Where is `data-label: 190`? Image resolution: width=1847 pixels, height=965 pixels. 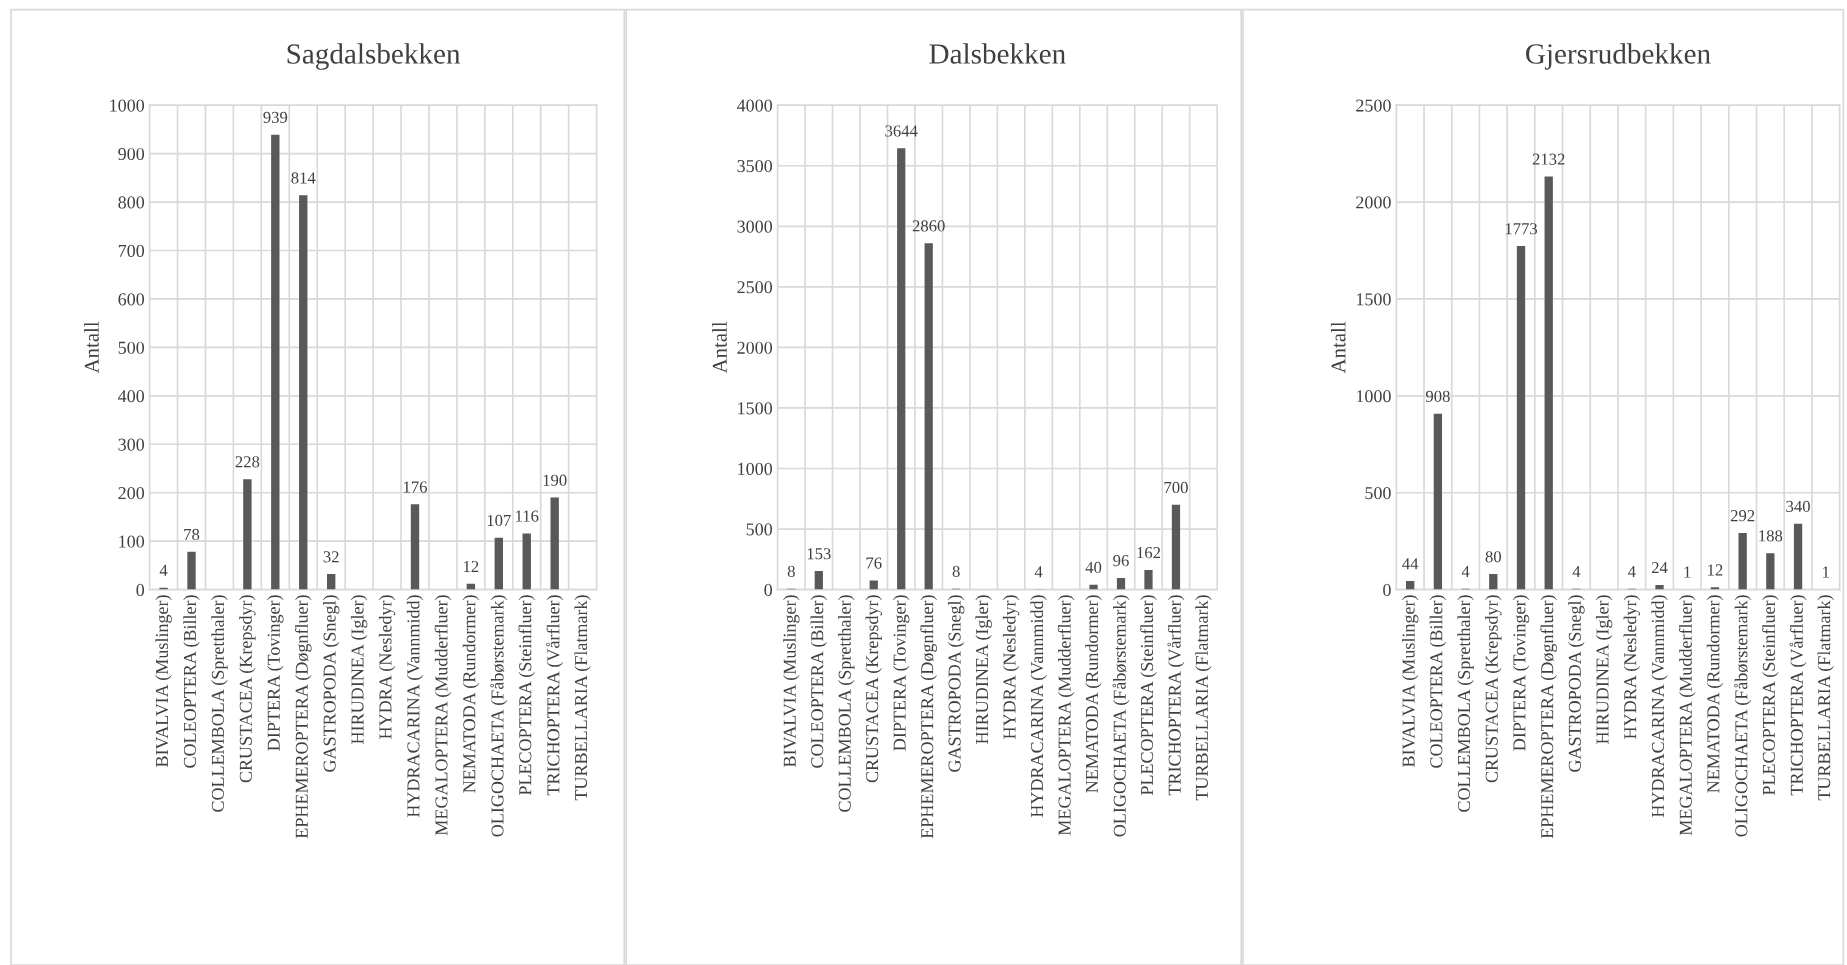 data-label: 190 is located at coordinates (555, 480).